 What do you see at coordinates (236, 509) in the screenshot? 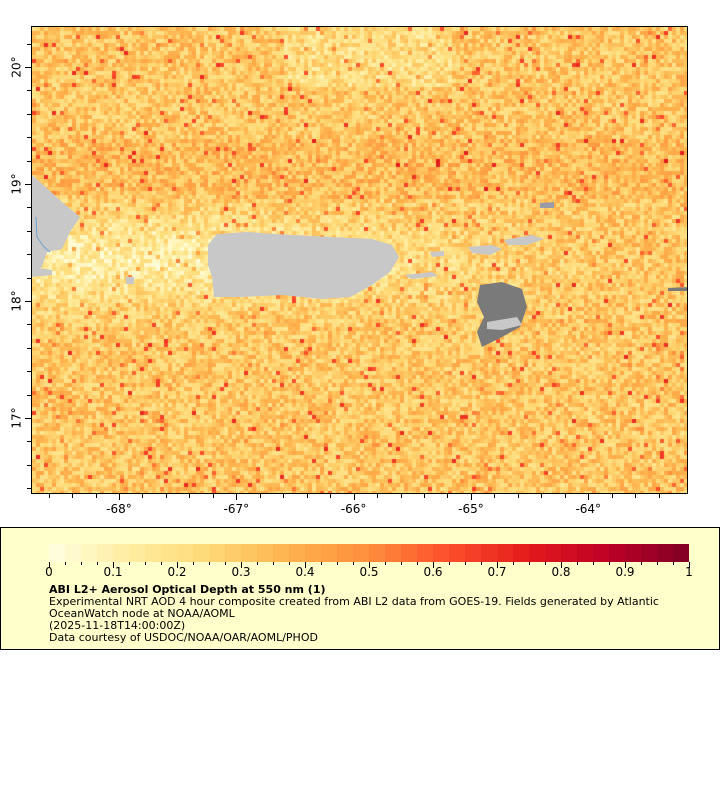
I see `lon-tick-label: -67°` at bounding box center [236, 509].